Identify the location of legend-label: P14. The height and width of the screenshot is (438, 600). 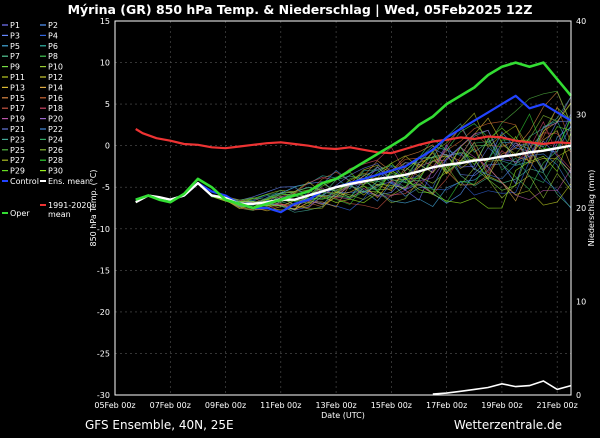
(55, 87).